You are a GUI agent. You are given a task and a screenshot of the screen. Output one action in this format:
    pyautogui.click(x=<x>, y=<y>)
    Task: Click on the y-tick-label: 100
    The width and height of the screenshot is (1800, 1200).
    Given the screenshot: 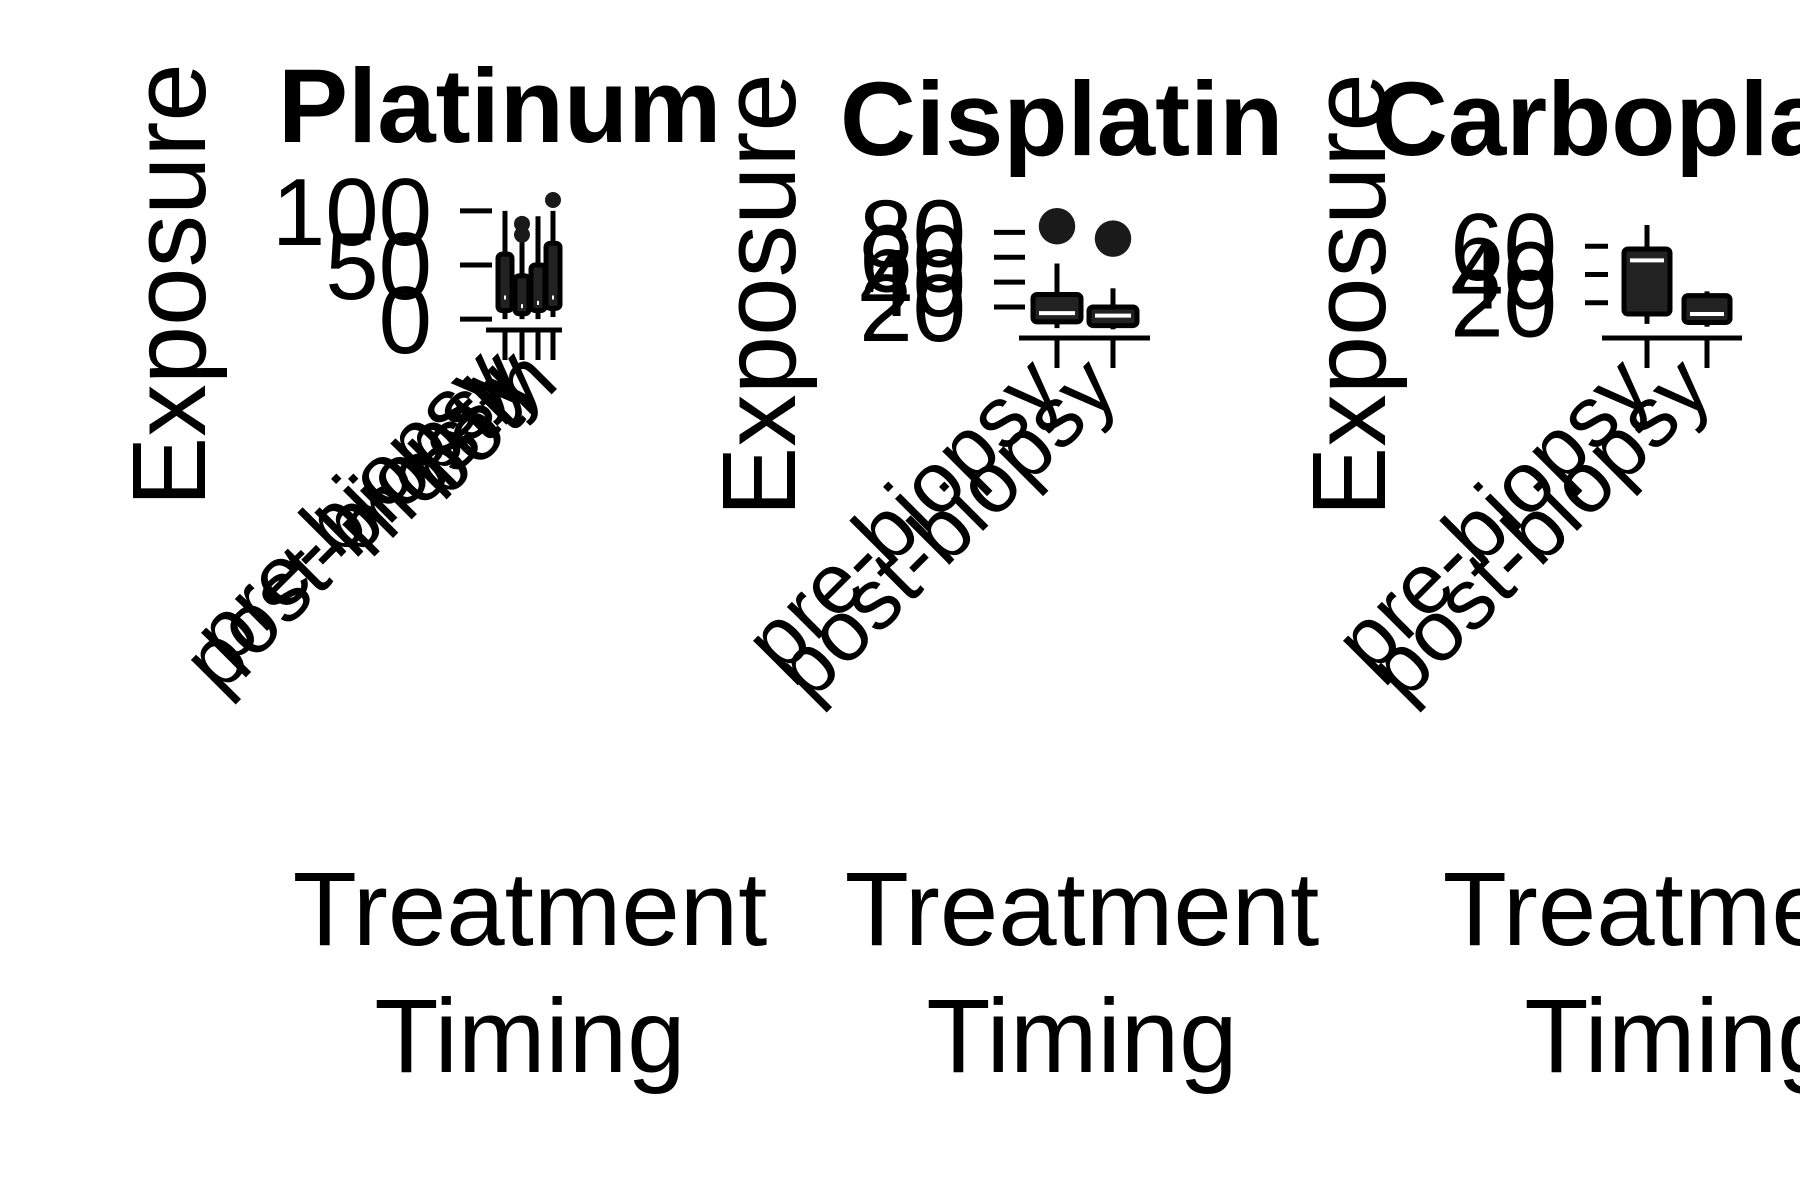 What is the action you would take?
    pyautogui.click(x=352, y=212)
    